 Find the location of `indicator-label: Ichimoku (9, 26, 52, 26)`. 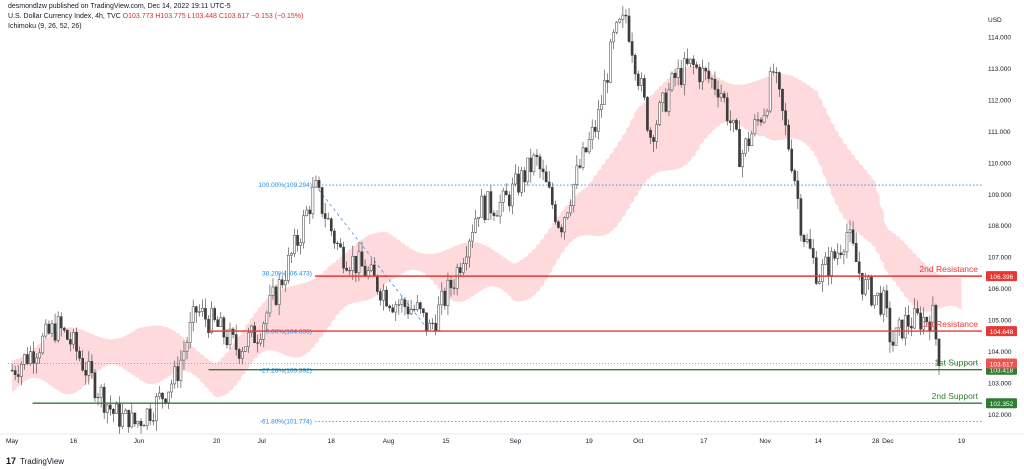

indicator-label: Ichimoku (9, 26, 52, 26) is located at coordinates (45, 26).